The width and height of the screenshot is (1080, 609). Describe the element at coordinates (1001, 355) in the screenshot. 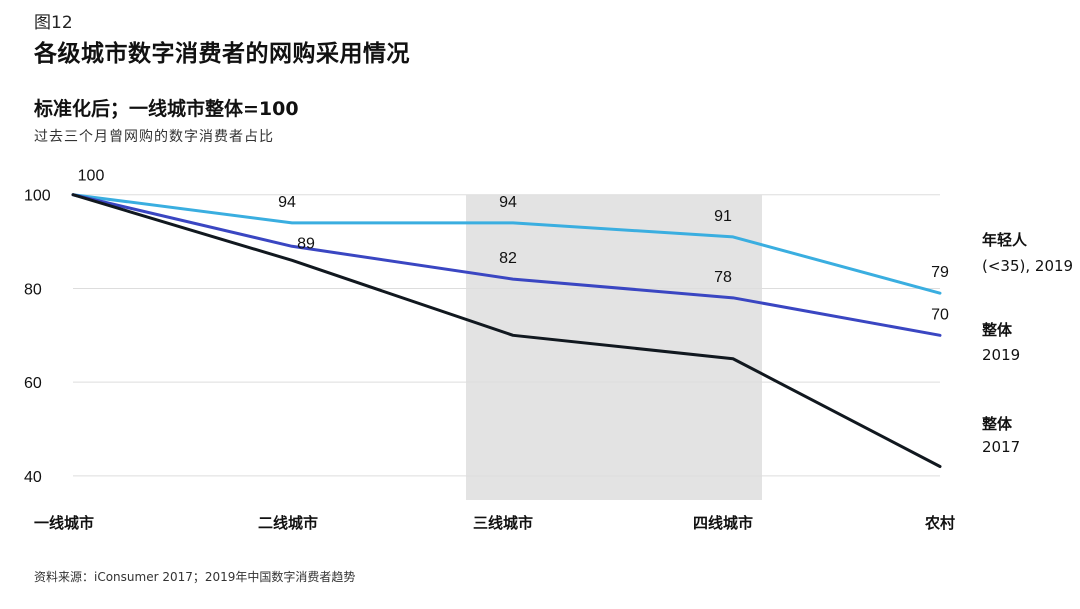

I see `legend-sublabel: 2019` at that location.